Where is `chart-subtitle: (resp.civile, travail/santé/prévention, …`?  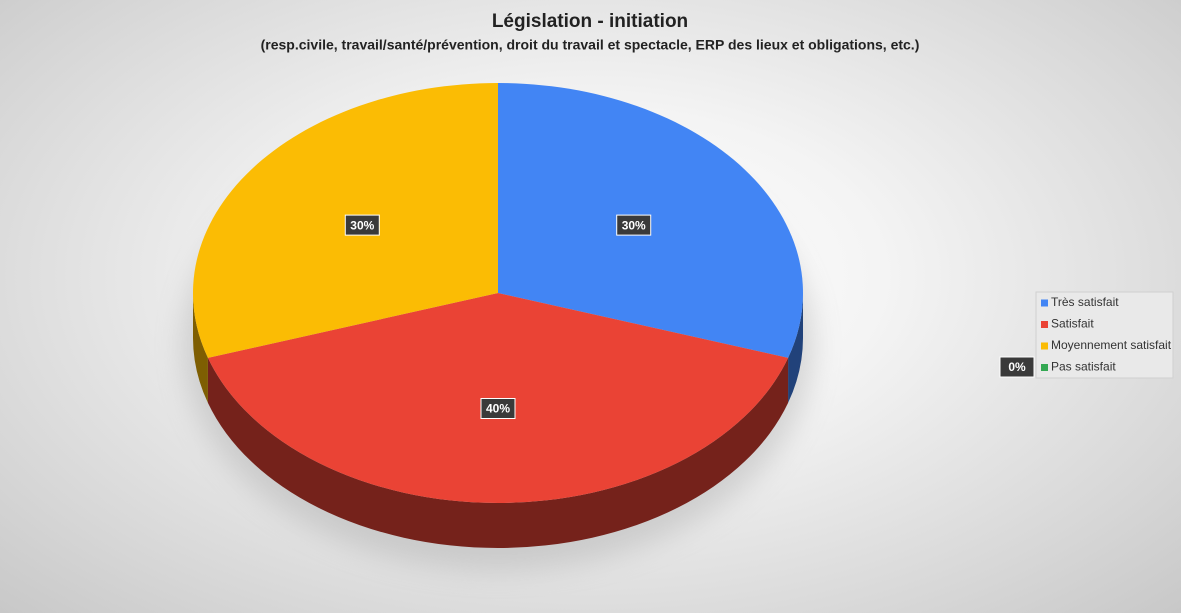
chart-subtitle: (resp.civile, travail/santé/prévention, … is located at coordinates (590, 45).